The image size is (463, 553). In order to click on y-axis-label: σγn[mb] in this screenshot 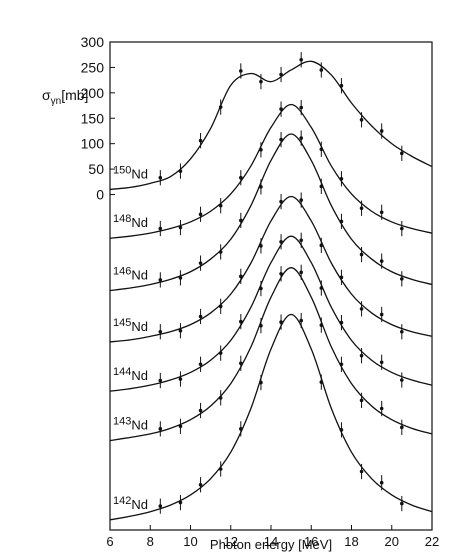, I will do `click(65, 97)`.